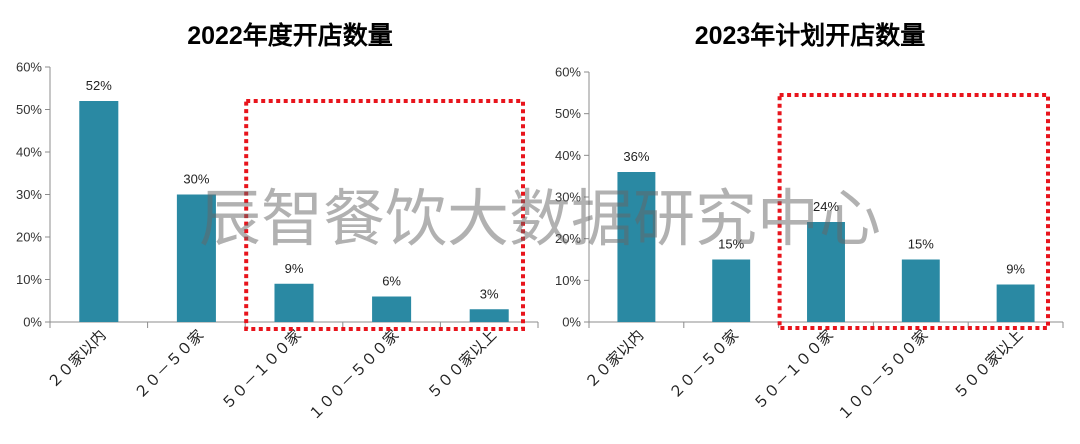  I want to click on data-label: 36%, so click(636, 156).